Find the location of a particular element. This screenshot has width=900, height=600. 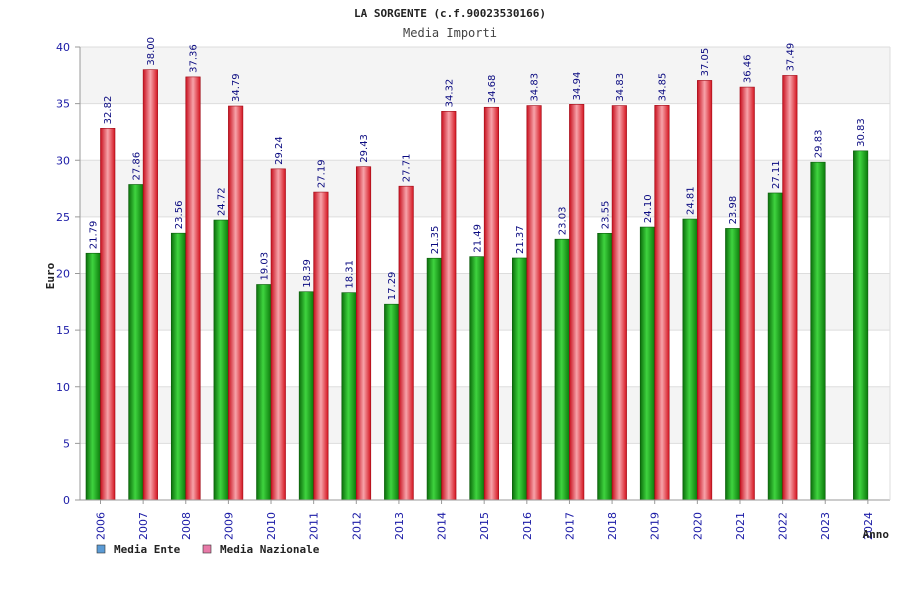

data-label: 34.85 is located at coordinates (662, 87).